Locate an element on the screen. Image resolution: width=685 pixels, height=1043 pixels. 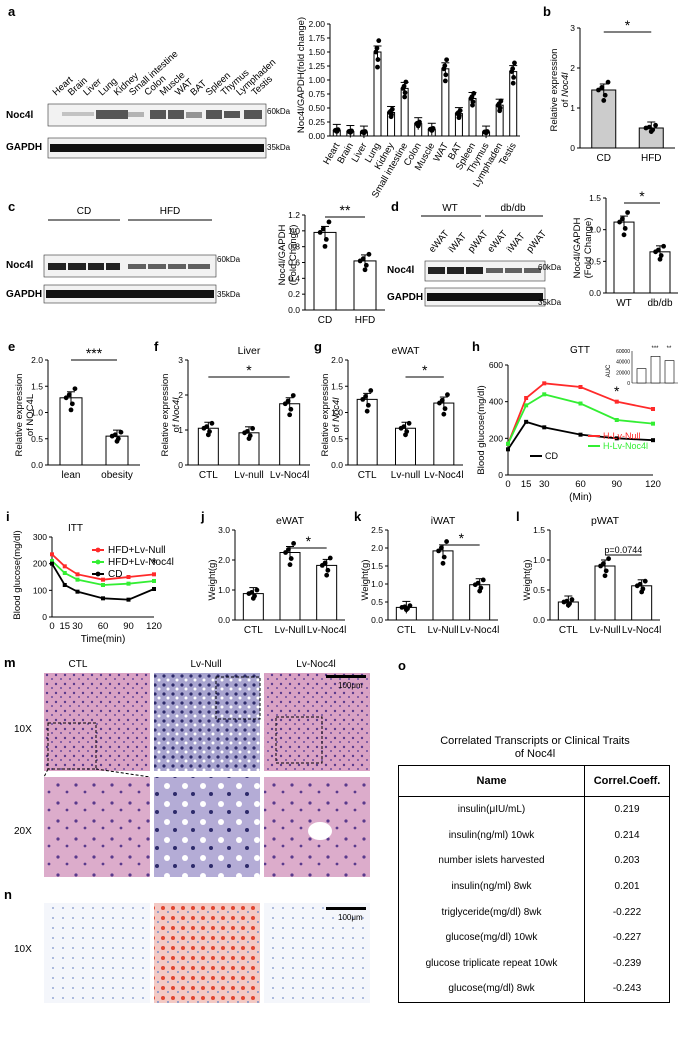
chart-j-ylabel: Weight(g) is located at coordinates (212, 579).